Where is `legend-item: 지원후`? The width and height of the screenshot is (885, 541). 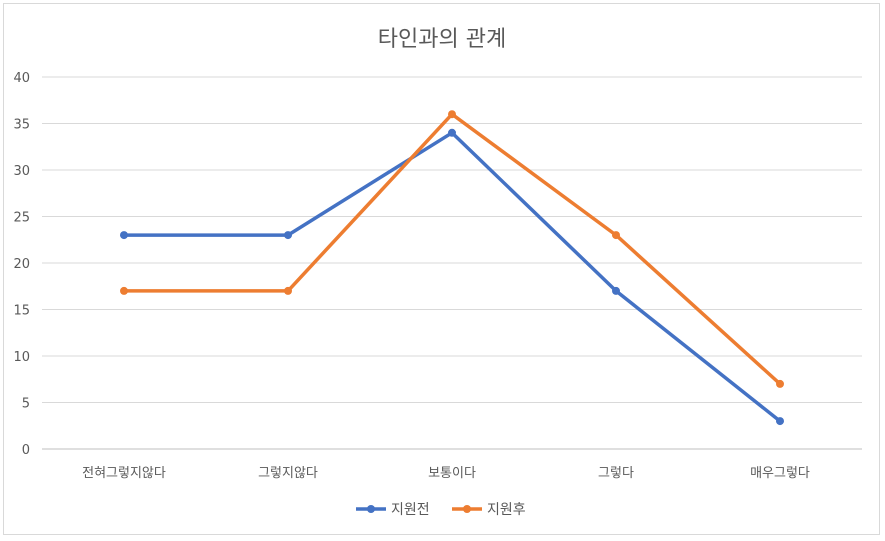
legend-item: 지원후 is located at coordinates (489, 510).